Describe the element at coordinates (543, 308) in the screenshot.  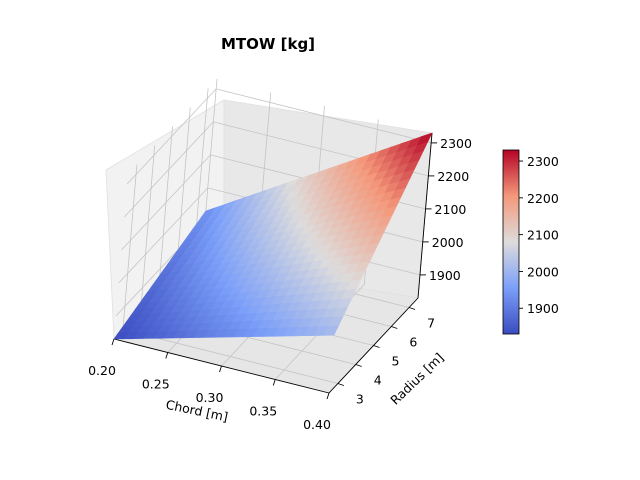
I see `colorbar-tick-label: 1900` at that location.